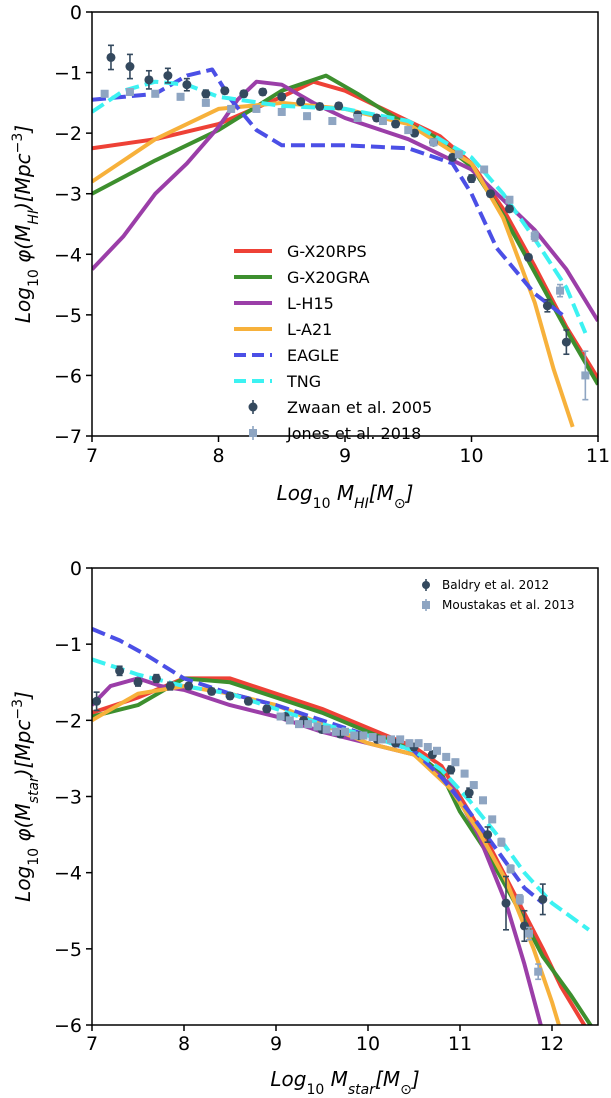 This screenshot has height=1098, width=611. I want to click on x-axis-label: Log10 Mstar[M⊙], so click(344, 1082).